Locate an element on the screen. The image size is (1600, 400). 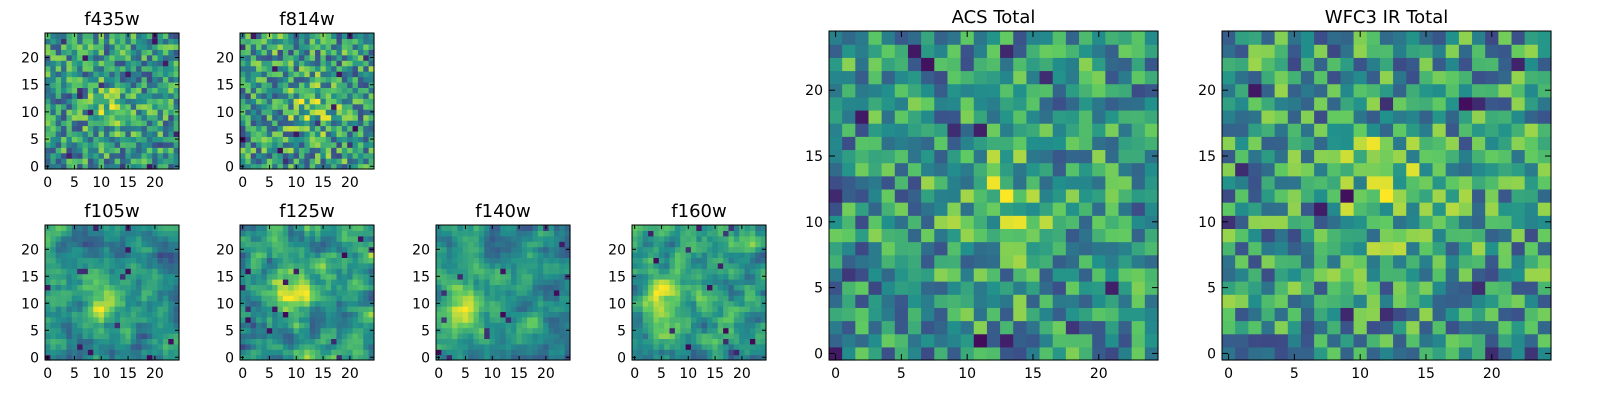
y-tick-label: 10 is located at coordinates (30, 113).